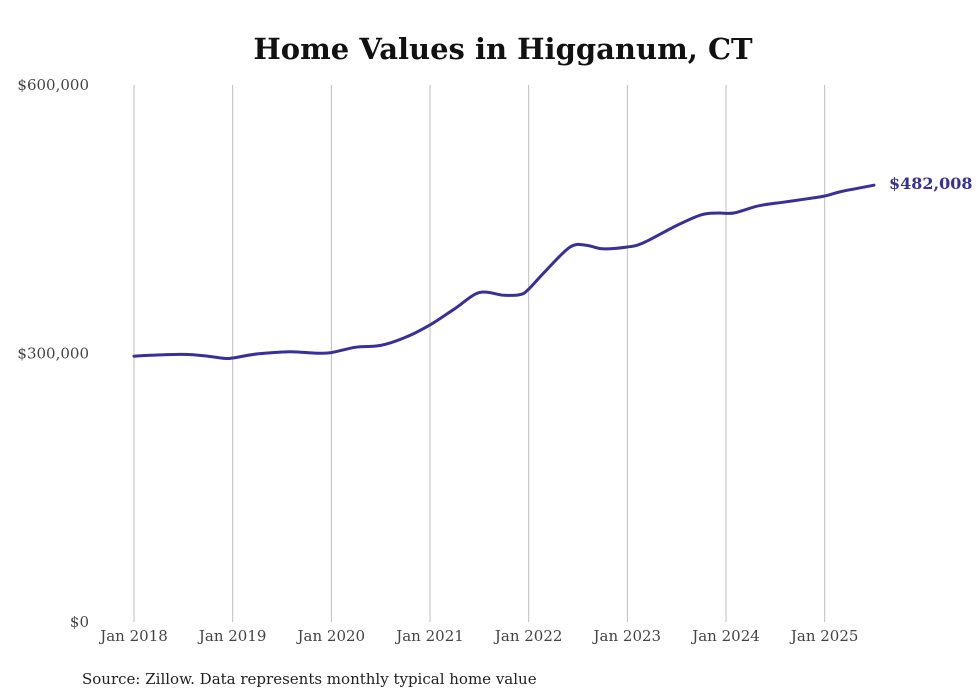 Image resolution: width=980 pixels, height=699 pixels. What do you see at coordinates (627, 636) in the screenshot?
I see `x-tick-label: Jan 2023` at bounding box center [627, 636].